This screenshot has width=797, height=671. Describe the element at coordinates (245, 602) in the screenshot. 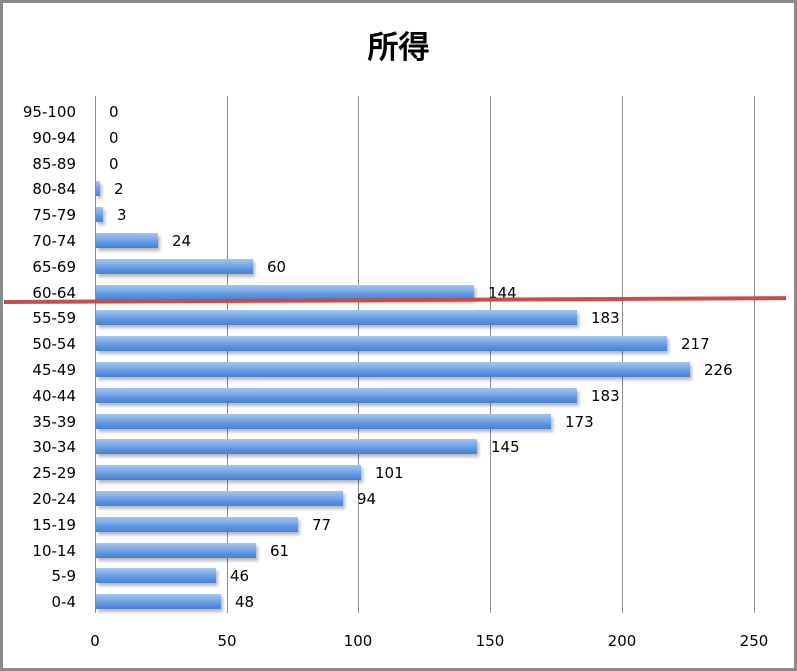

I see `data-label: 48` at that location.